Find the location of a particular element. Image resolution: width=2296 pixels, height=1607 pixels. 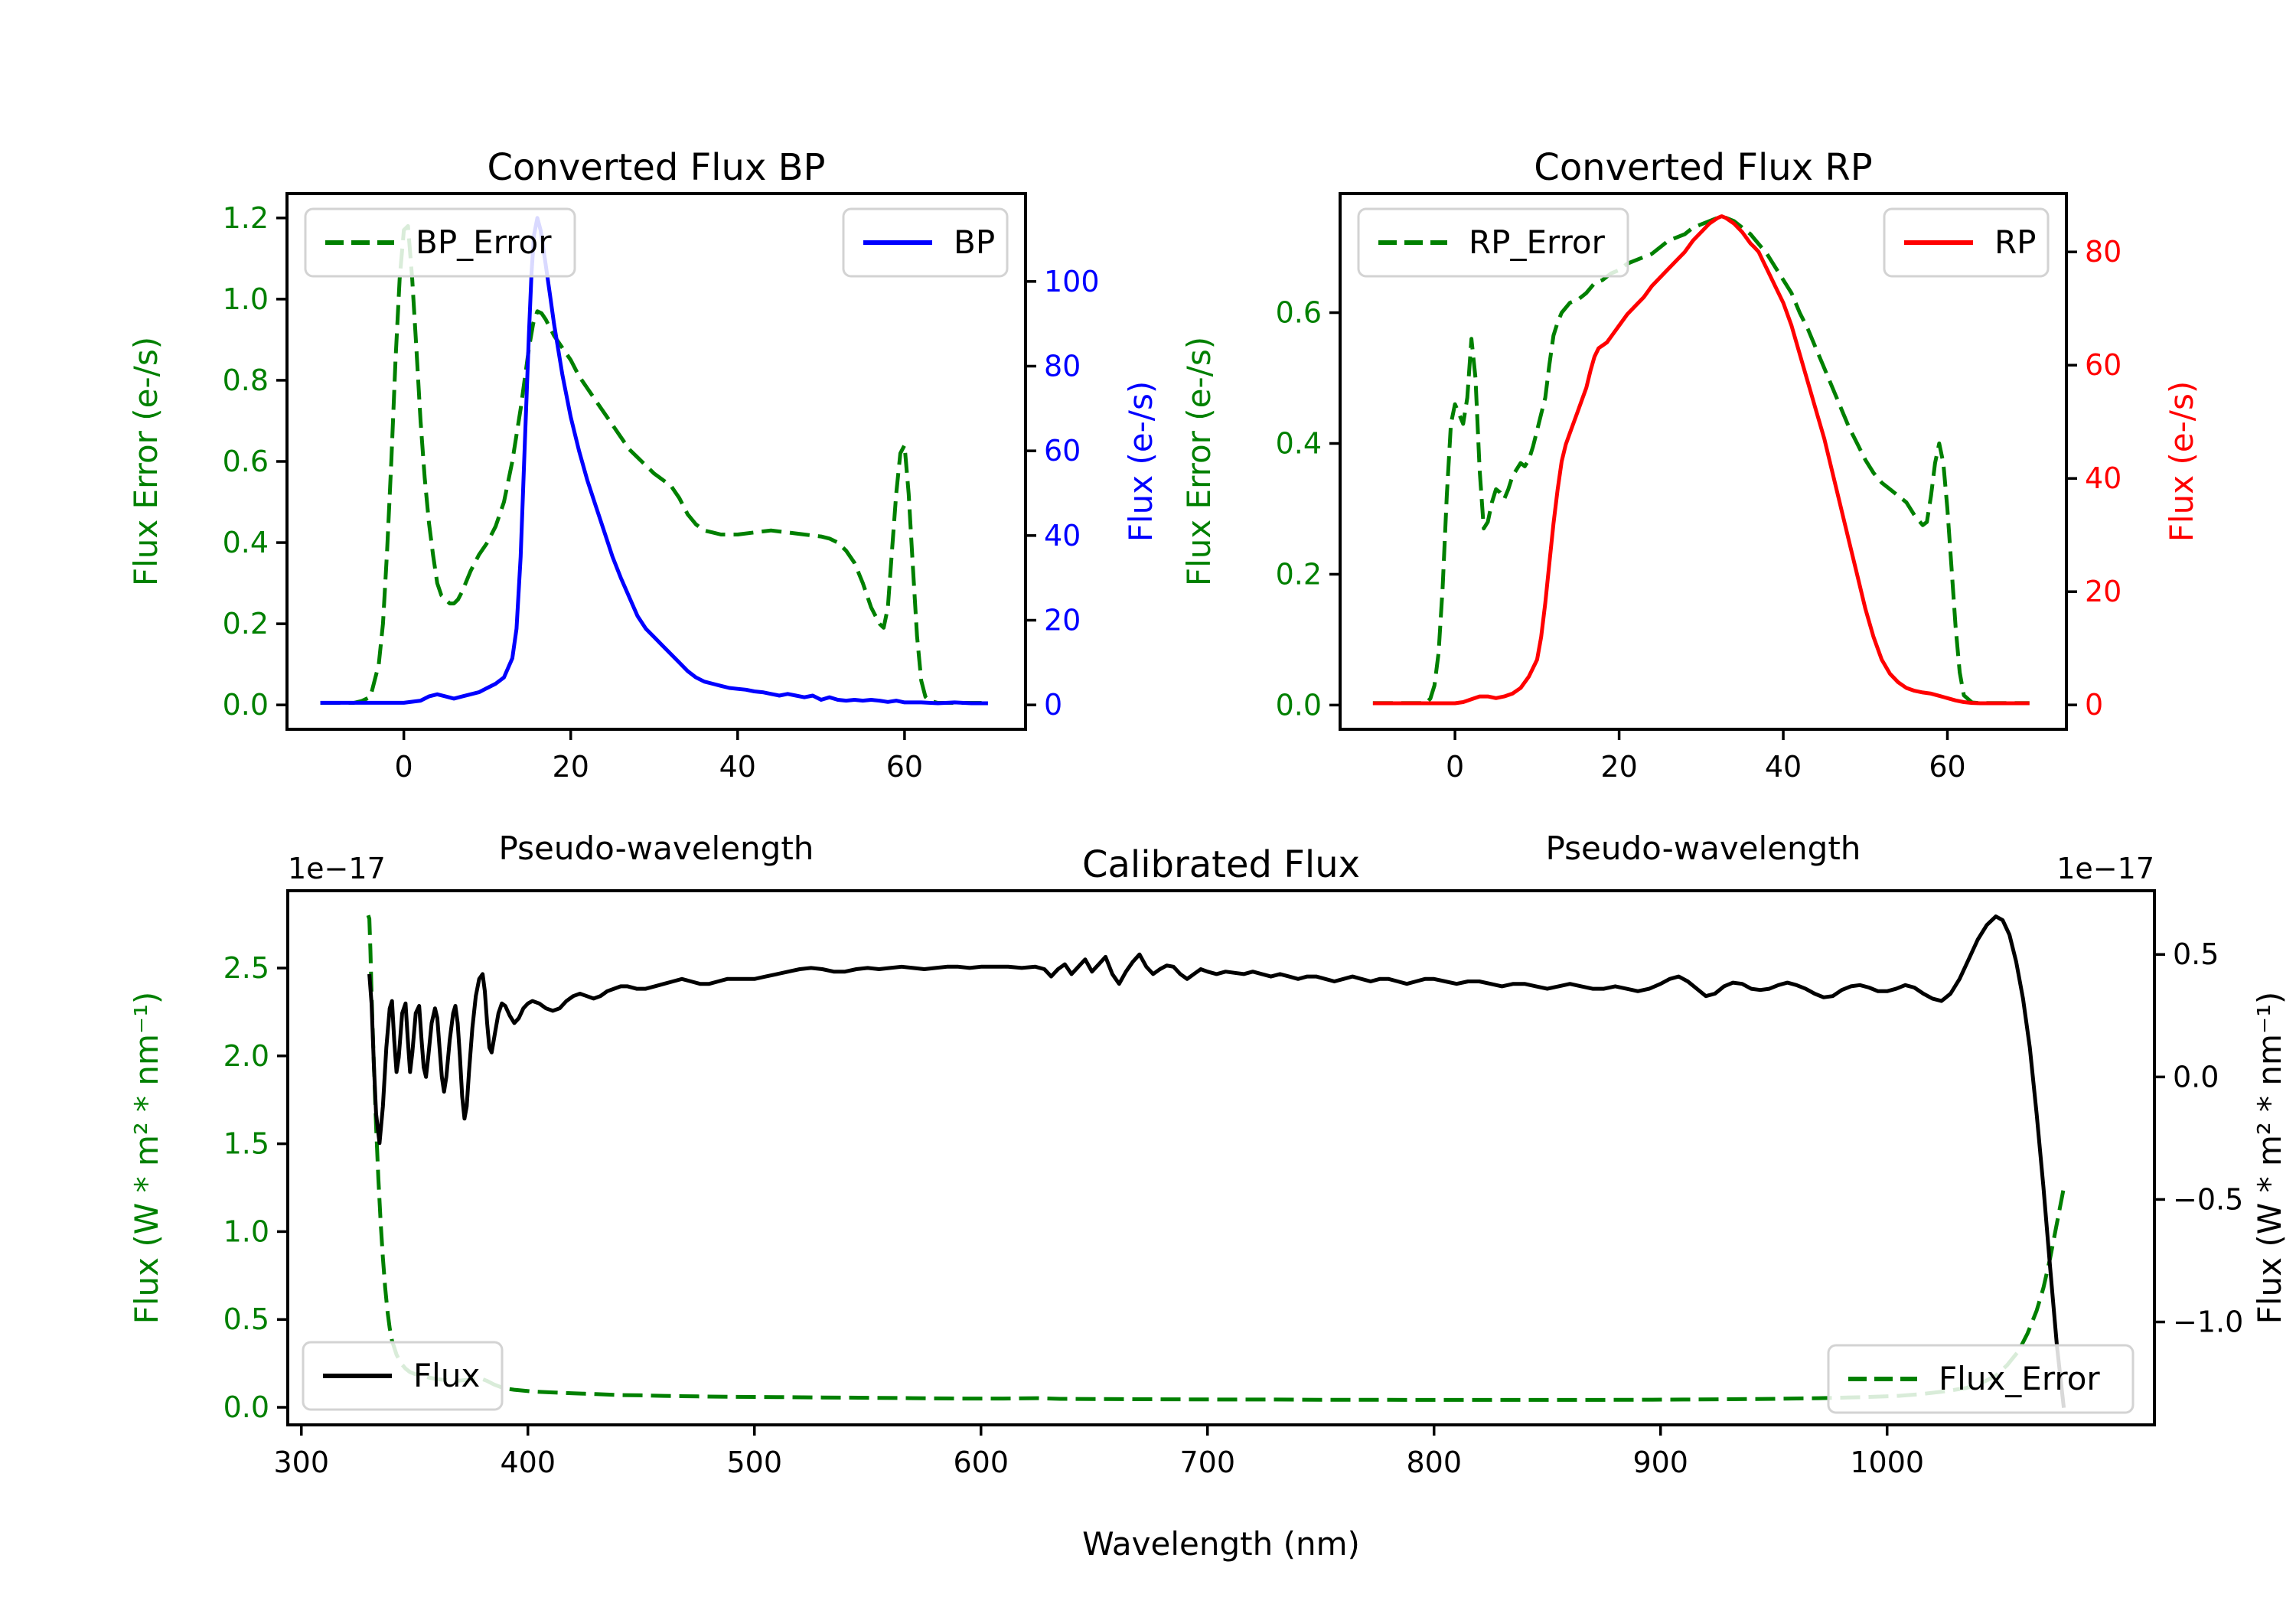

cal-x-tick-label: 900 is located at coordinates (1660, 1462).